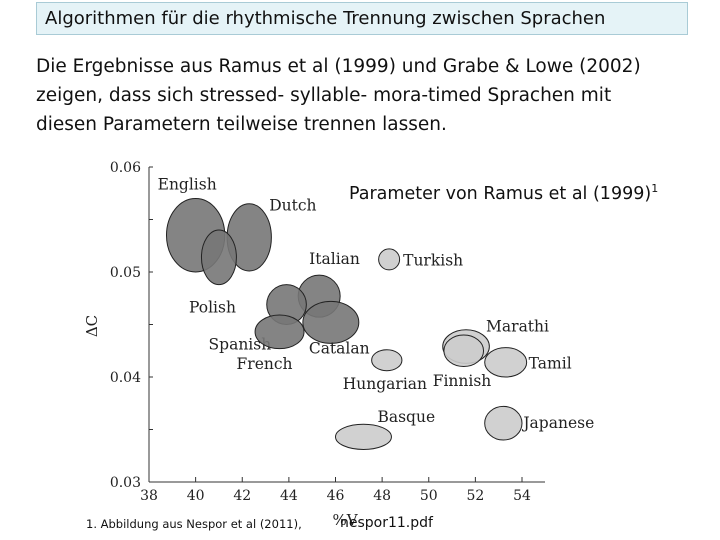 Image resolution: width=720 pixels, height=540 pixels. What do you see at coordinates (218, 257) in the screenshot?
I see `data-point-polish` at bounding box center [218, 257].